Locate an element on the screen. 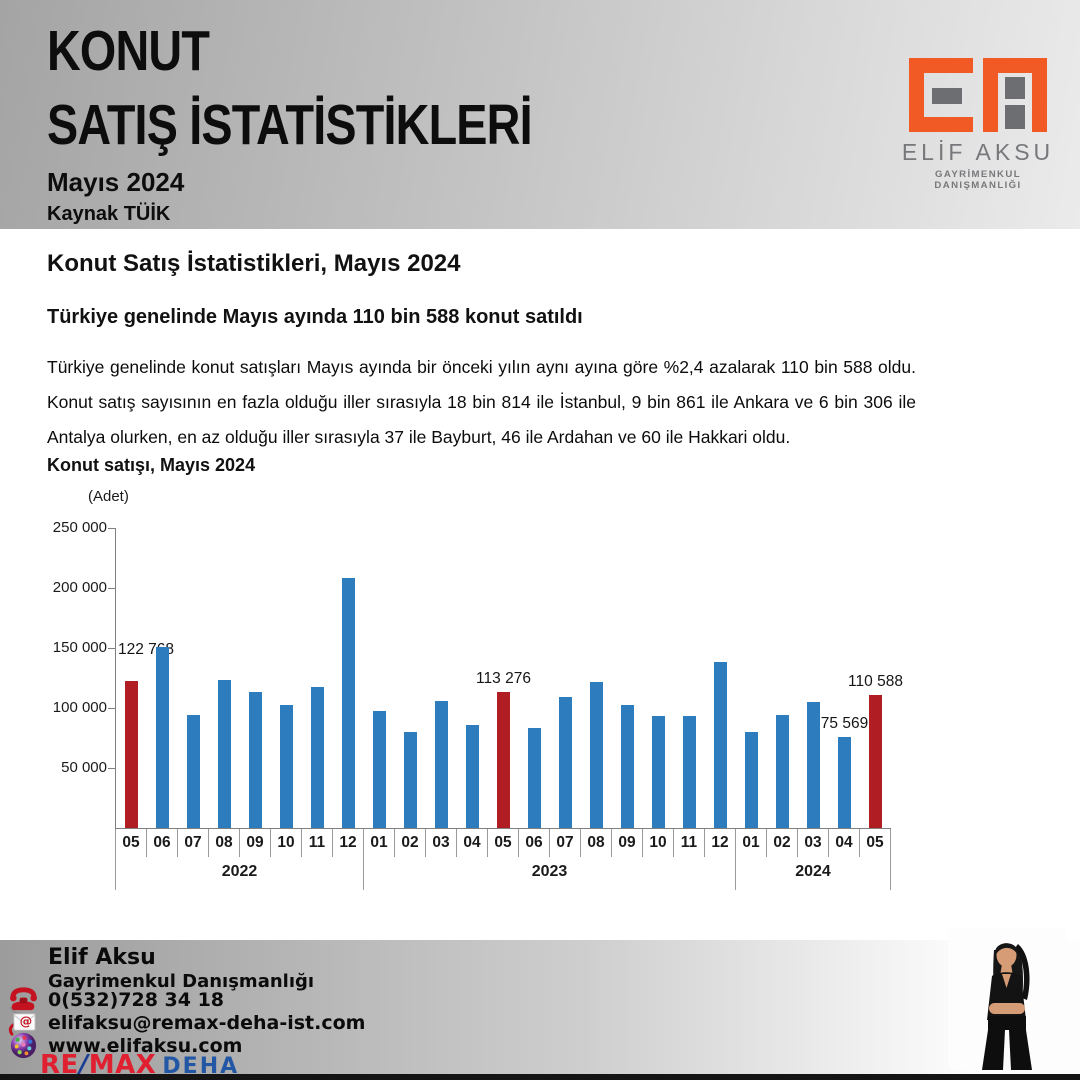  globe-icon is located at coordinates (23, 1045).